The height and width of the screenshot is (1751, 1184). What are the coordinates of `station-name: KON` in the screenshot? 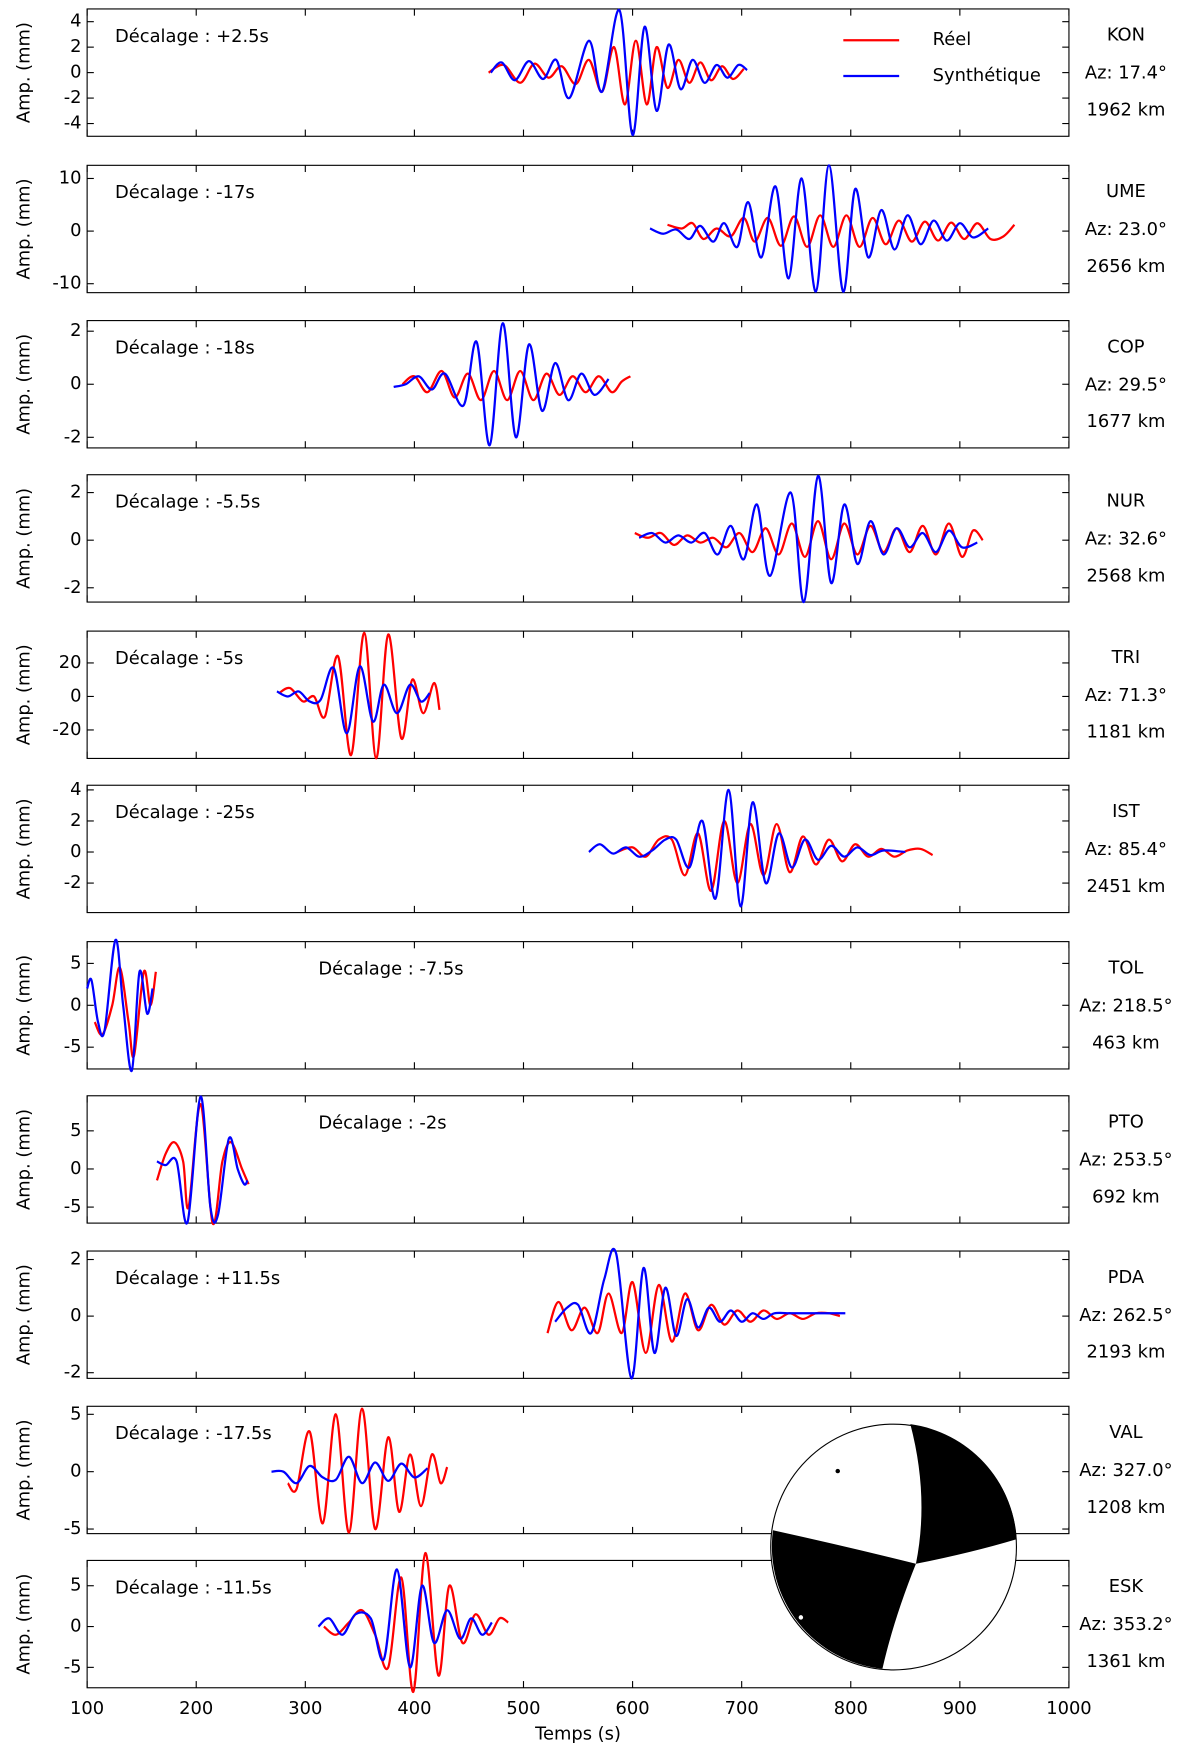 It's located at (1126, 35).